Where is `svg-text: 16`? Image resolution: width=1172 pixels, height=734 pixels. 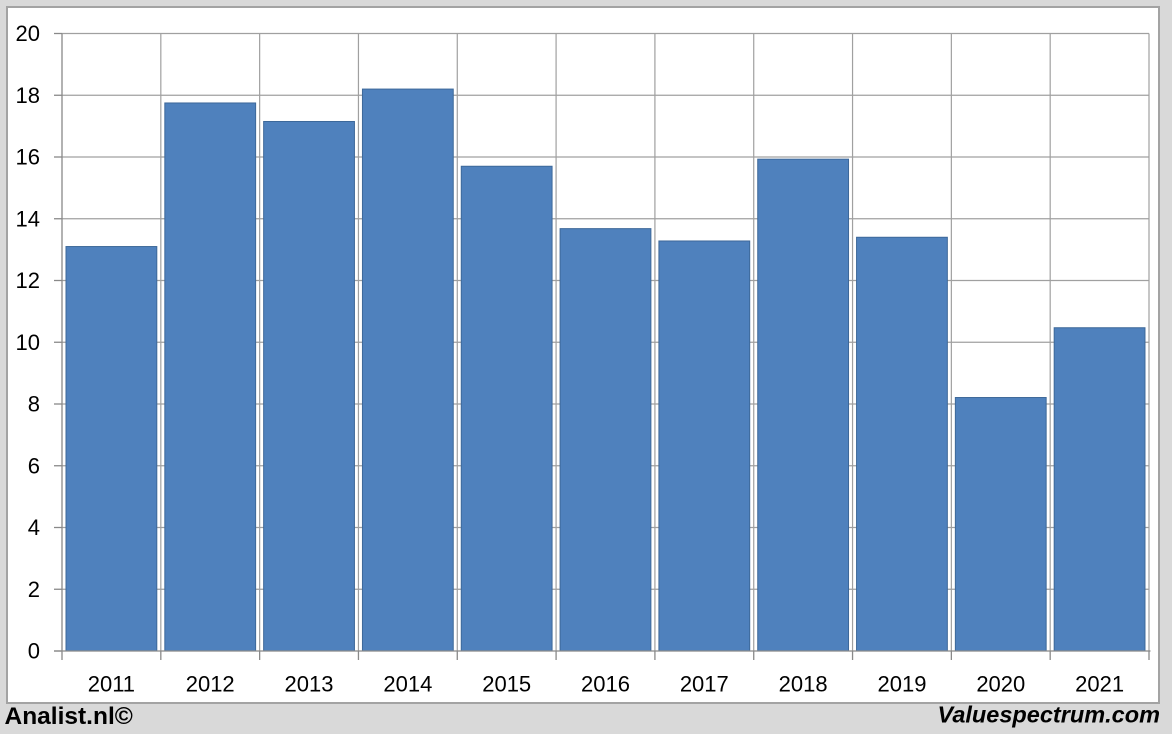 svg-text: 16 is located at coordinates (28, 157).